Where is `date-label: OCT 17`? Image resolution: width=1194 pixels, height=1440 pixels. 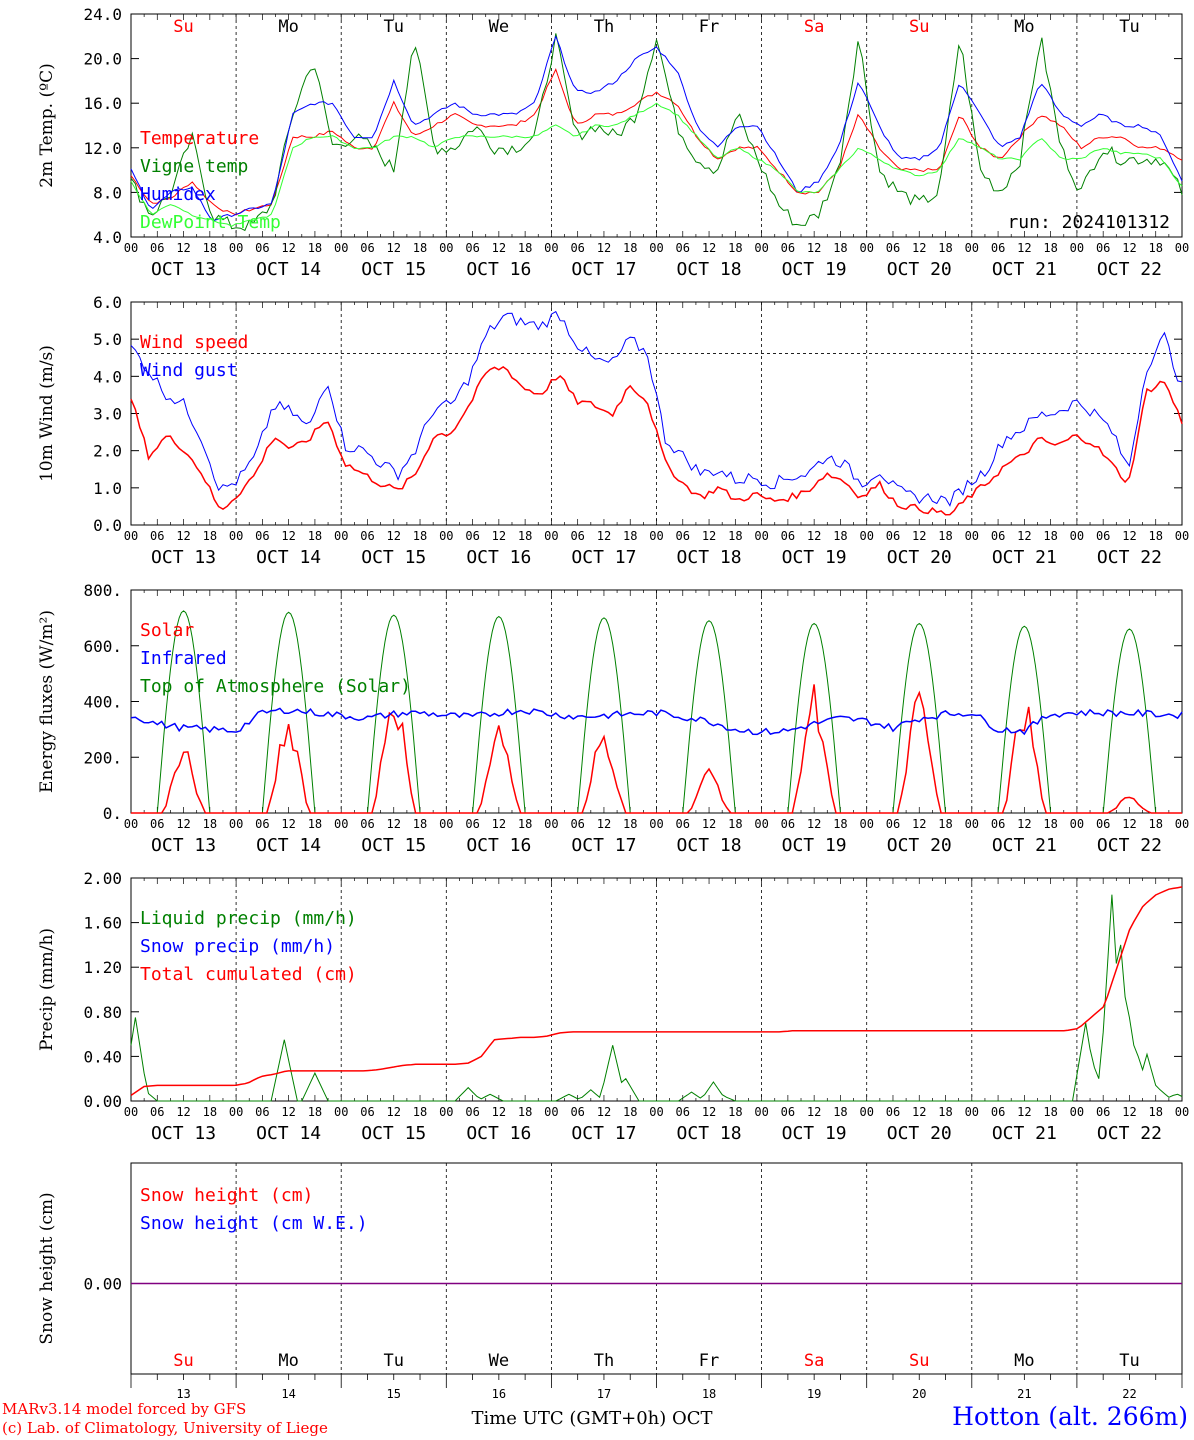
date-label: OCT 17 is located at coordinates (603, 845).